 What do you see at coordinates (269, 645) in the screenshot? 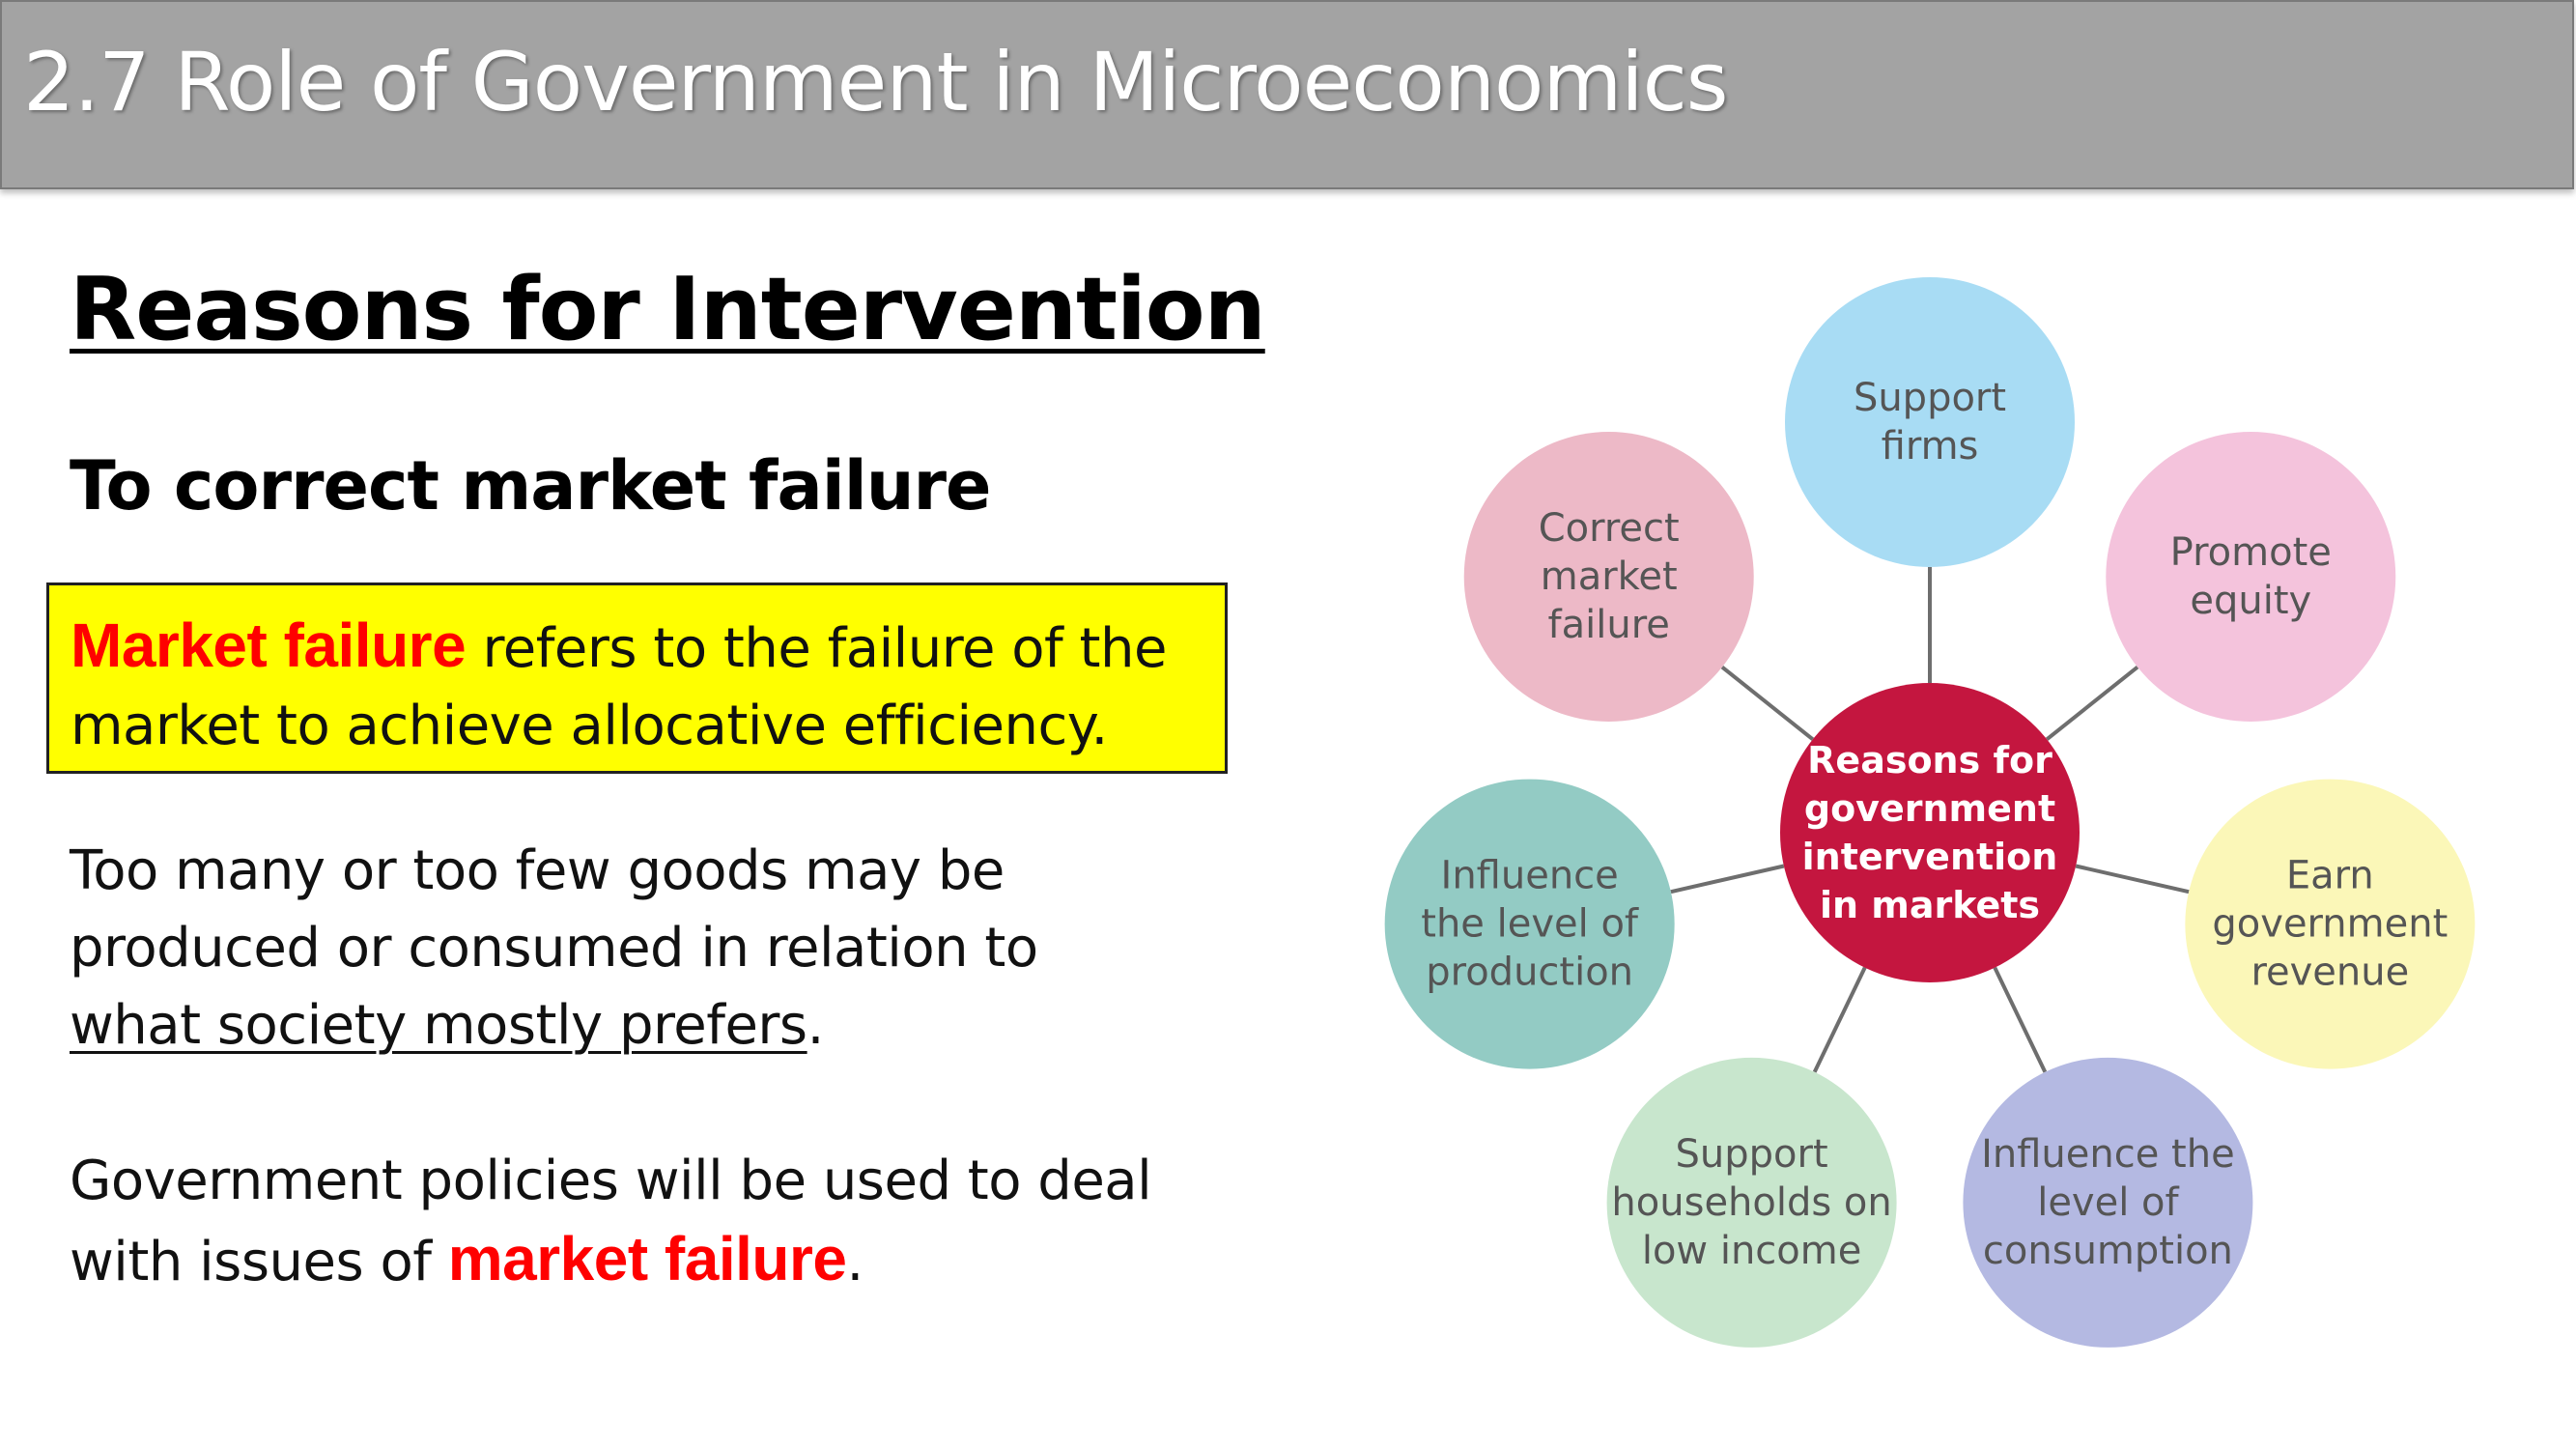
I see `definition-term: Market failure` at bounding box center [269, 645].